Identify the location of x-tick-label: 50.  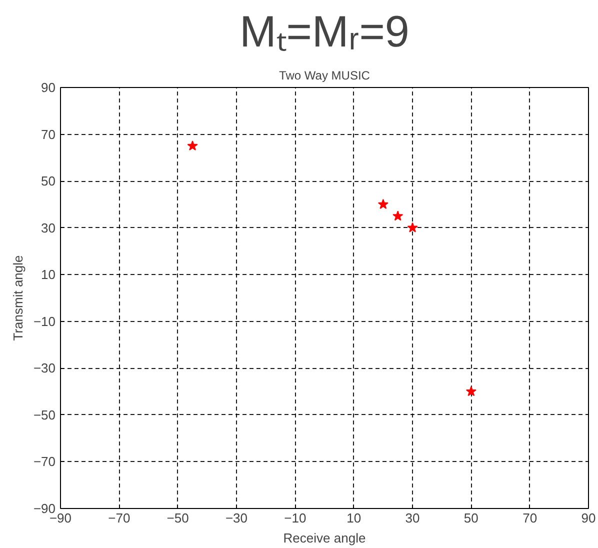
(471, 518).